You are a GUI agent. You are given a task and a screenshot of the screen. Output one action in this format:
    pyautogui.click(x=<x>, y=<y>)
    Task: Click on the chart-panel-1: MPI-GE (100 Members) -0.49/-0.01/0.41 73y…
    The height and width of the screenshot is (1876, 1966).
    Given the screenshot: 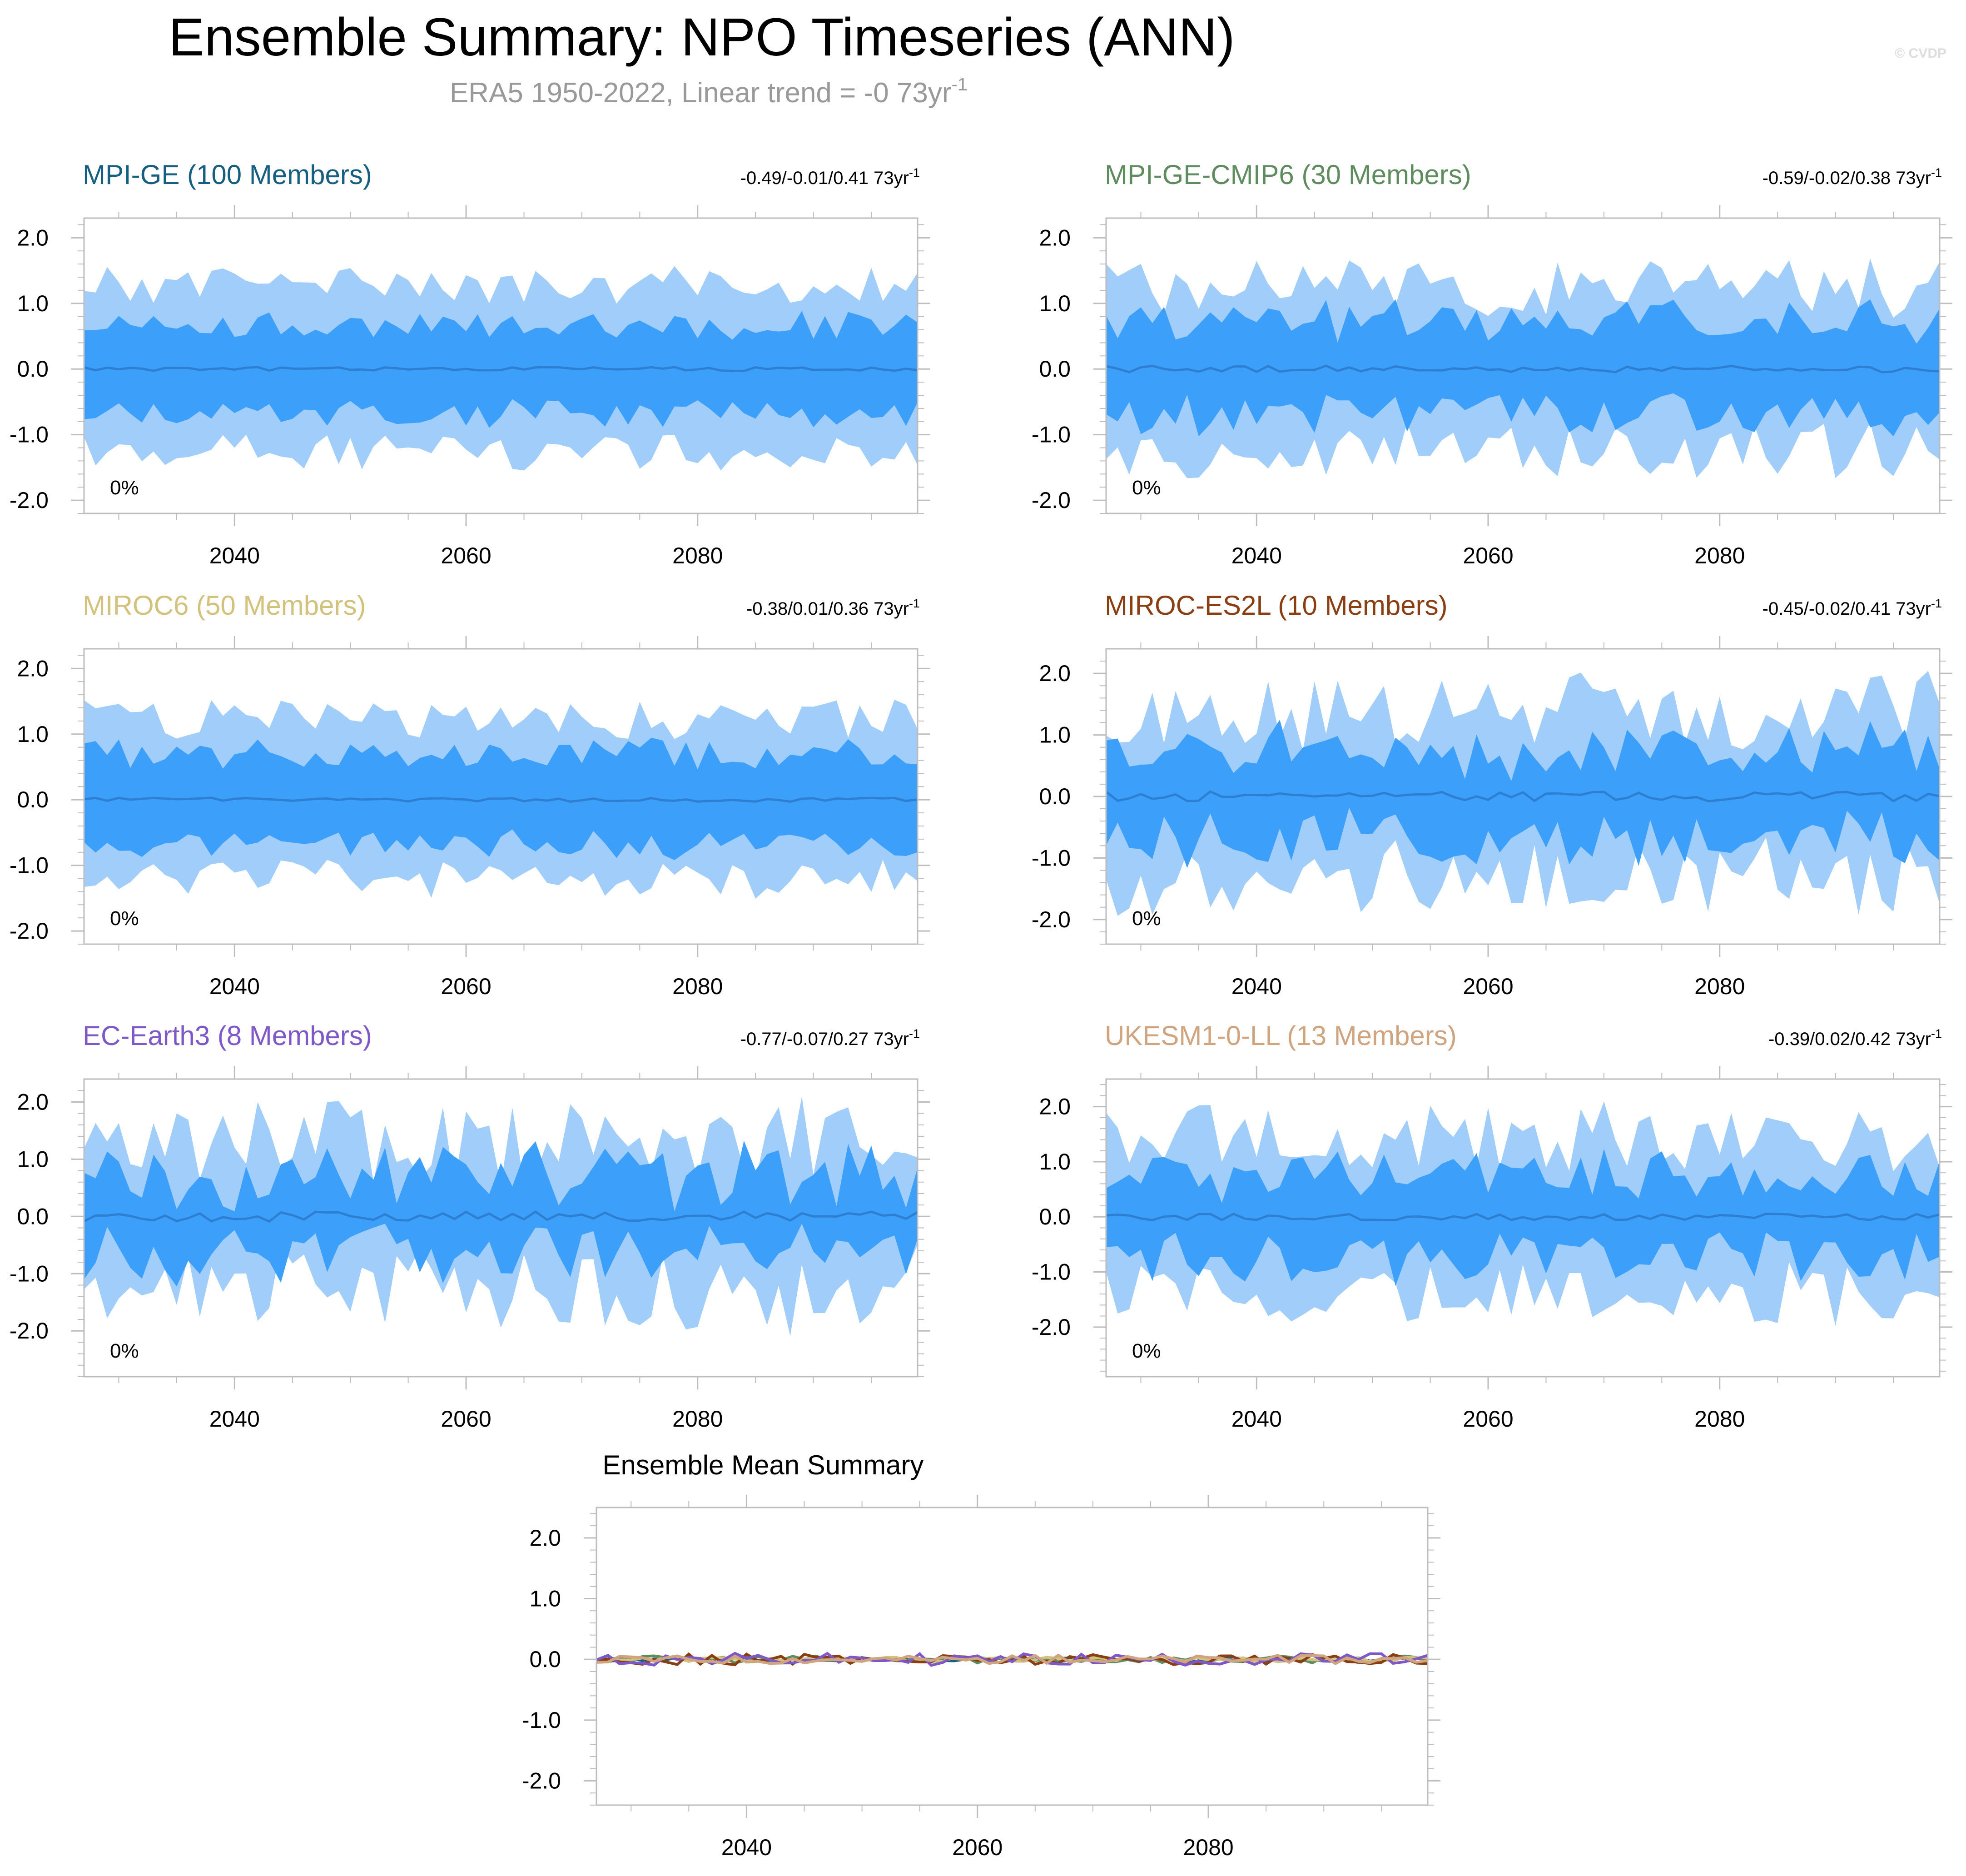 What is the action you would take?
    pyautogui.click(x=470, y=364)
    